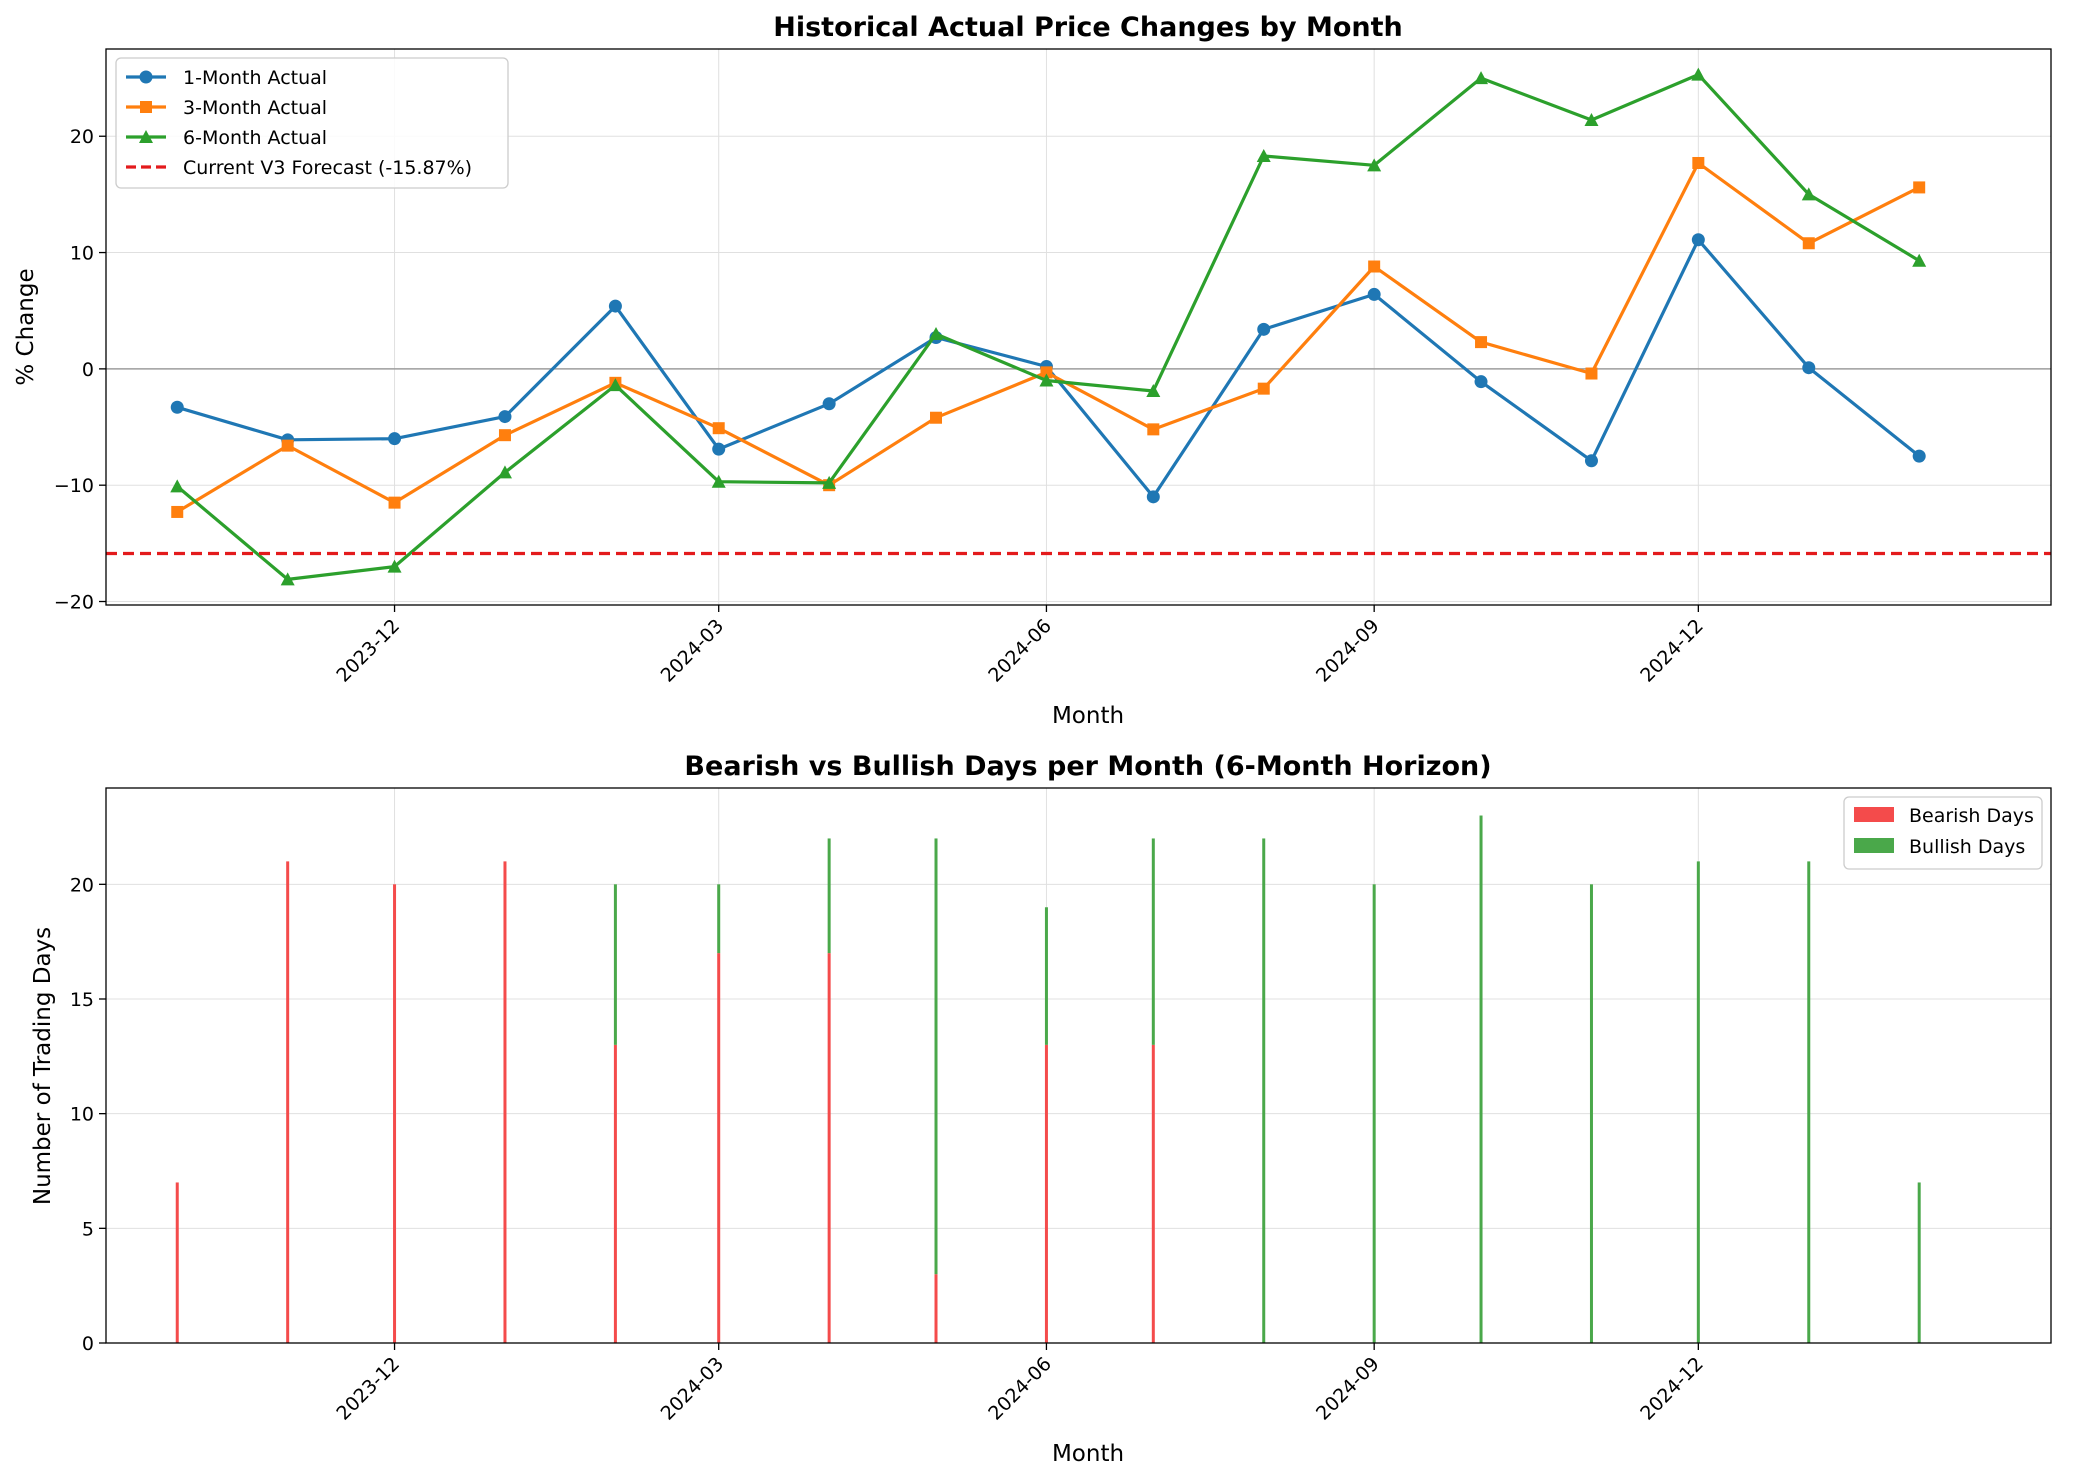 This screenshot has height=1481, width=2082. I want to click on top-y-tick-label: −10, so click(74, 486).